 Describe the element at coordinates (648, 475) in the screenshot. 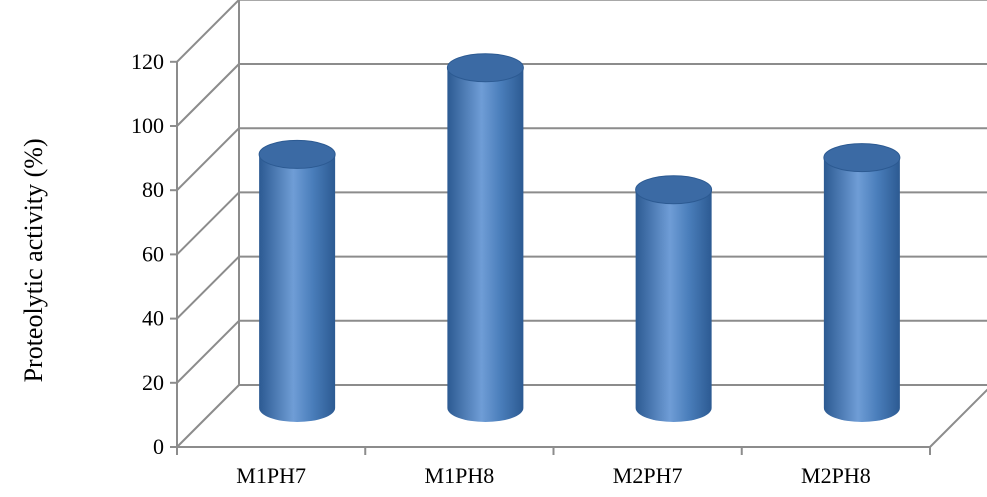

I see `x-tick-label: M2PH7` at that location.